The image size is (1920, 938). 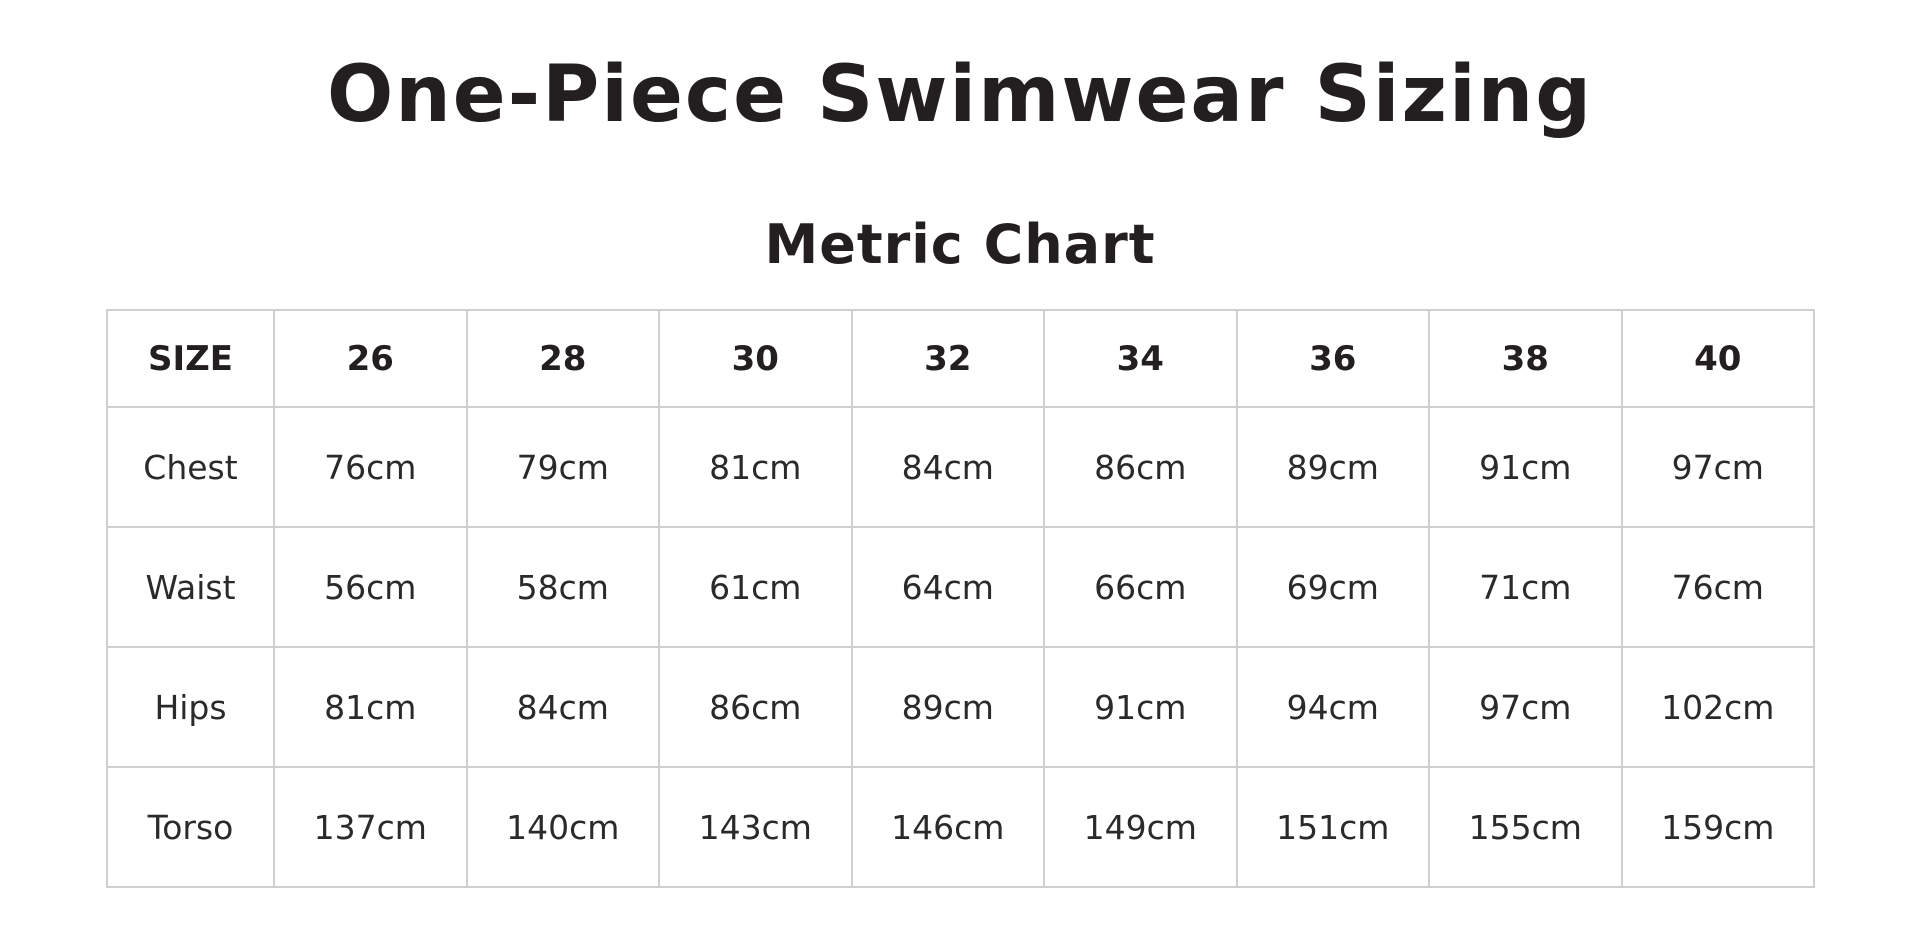 I want to click on column-header: 28, so click(x=562, y=358).